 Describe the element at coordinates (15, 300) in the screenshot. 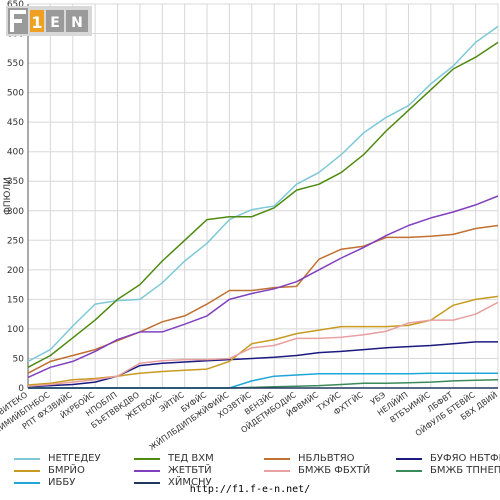

I see `y-tick-label: 150` at that location.